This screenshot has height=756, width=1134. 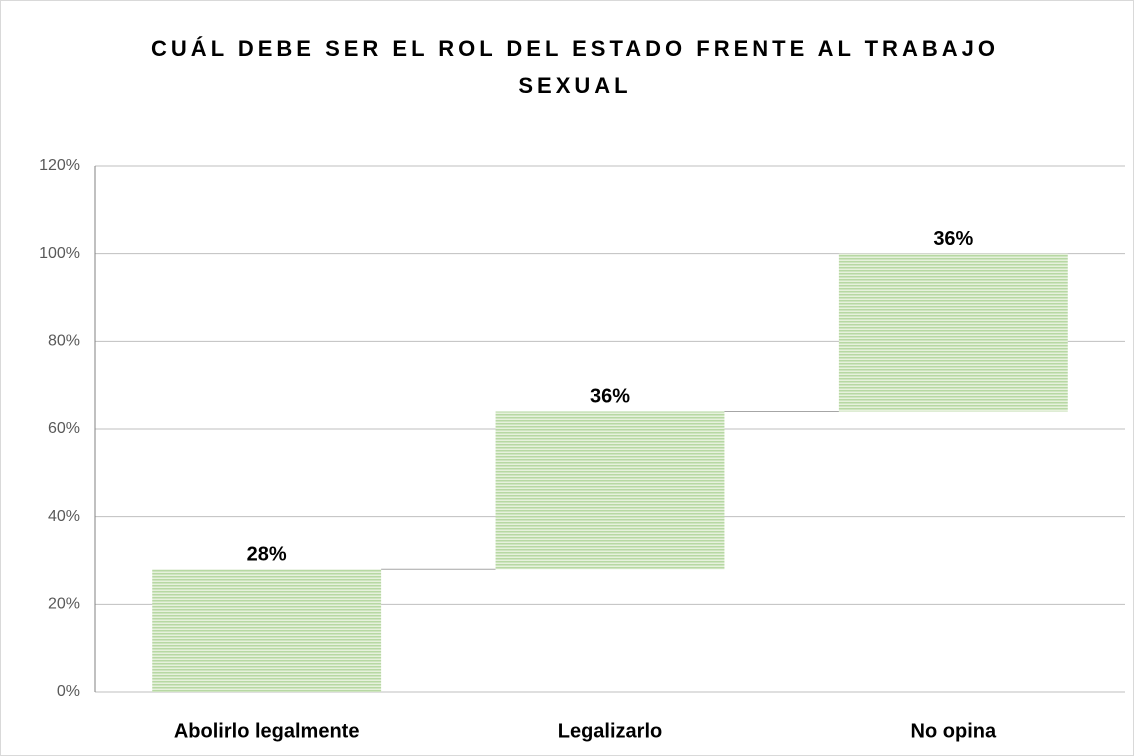 I want to click on y-tick-label: 100%, so click(x=59, y=253).